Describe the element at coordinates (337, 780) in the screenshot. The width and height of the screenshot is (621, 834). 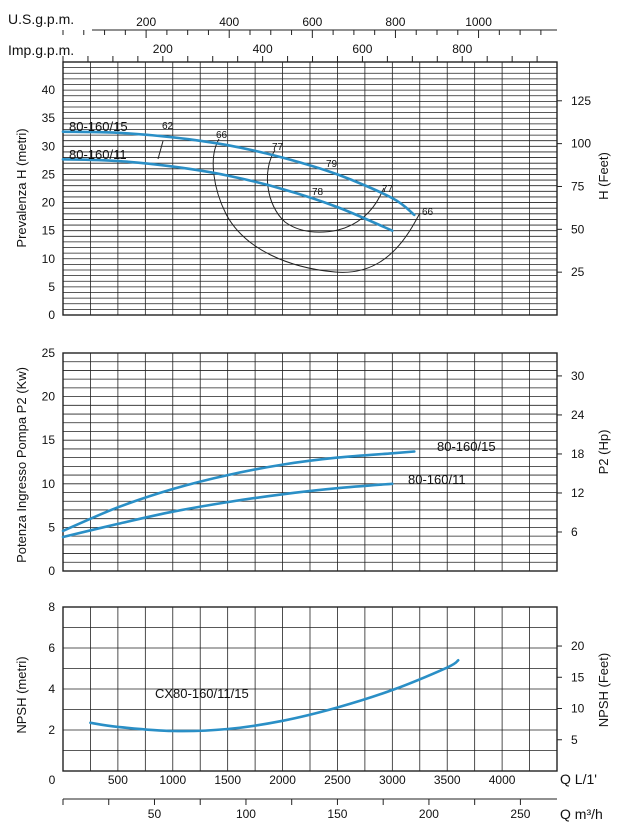
I see `q-lmin-tick-label: 2500` at that location.